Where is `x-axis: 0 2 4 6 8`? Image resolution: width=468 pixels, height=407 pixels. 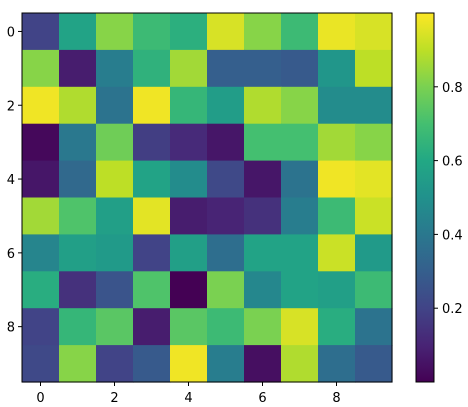 x-axis: 0 2 4 6 8 is located at coordinates (188, 394).